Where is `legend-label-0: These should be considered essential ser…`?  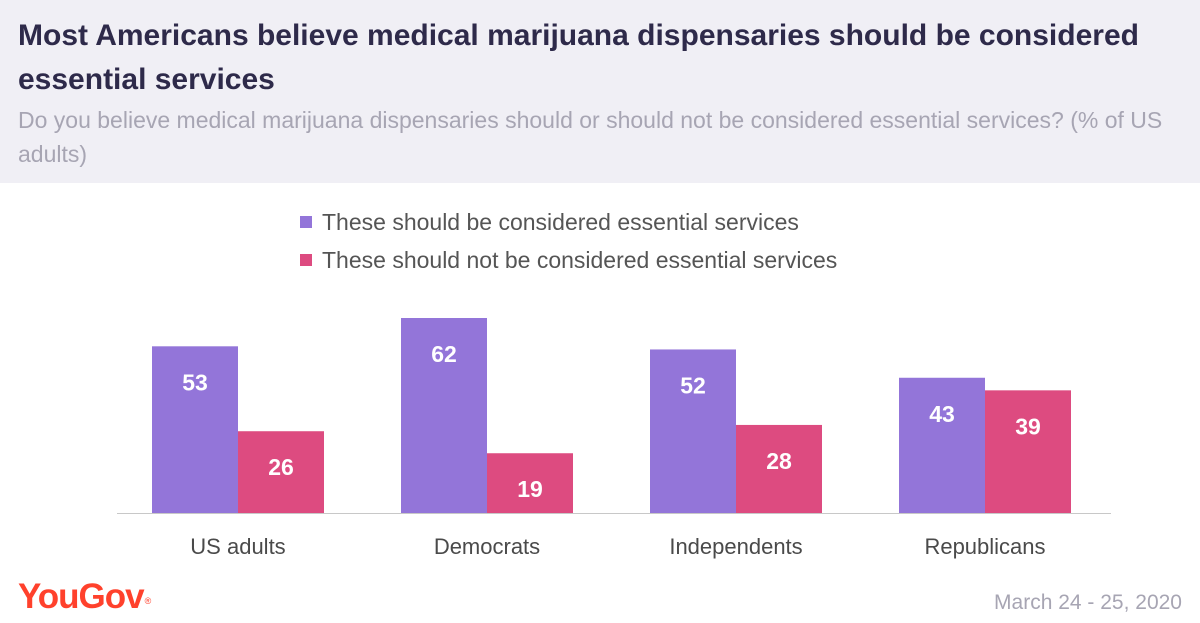 legend-label-0: These should be considered essential ser… is located at coordinates (560, 222).